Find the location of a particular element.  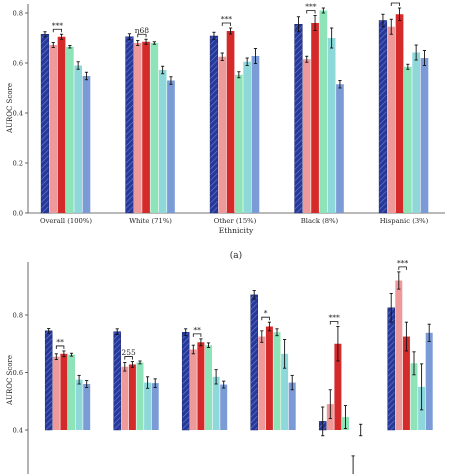

y-tick-labels: 0.4 0.6 0.8 is located at coordinates (20, 373).